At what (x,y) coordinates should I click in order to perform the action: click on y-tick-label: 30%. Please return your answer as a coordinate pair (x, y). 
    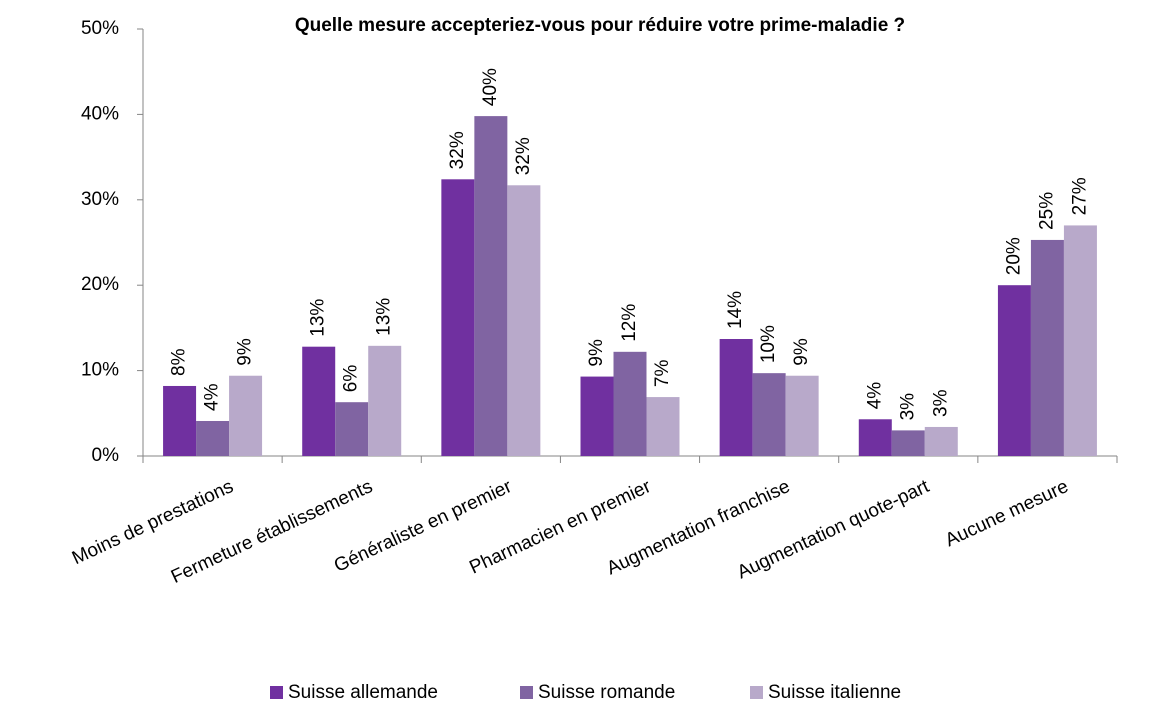
    Looking at the image, I should click on (100, 199).